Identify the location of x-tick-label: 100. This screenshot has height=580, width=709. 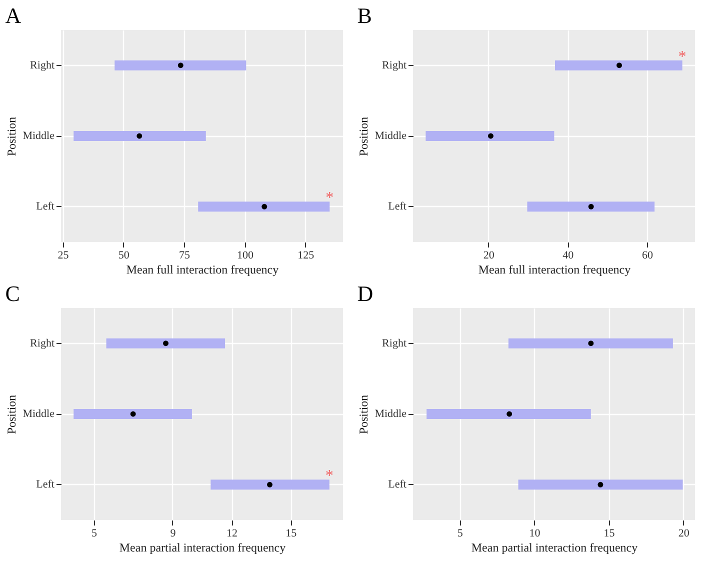
(245, 256).